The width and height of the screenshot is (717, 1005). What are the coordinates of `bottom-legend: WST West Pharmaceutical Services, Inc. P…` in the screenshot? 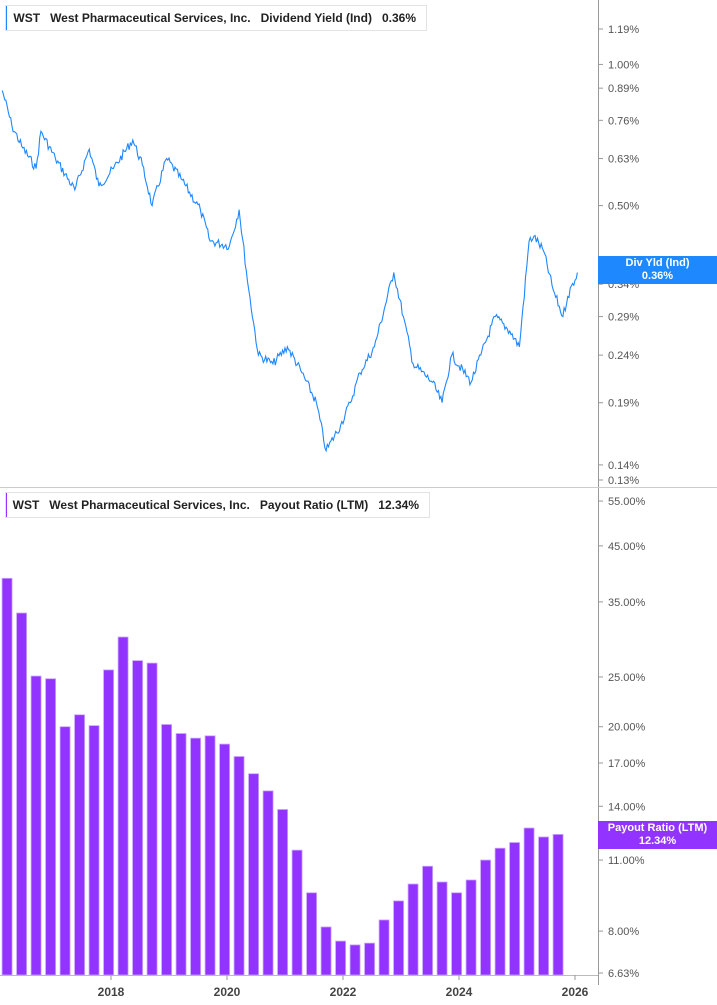 It's located at (217, 505).